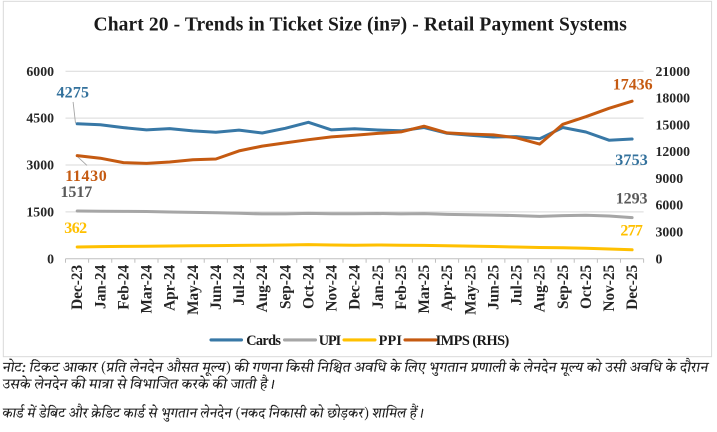  I want to click on svg-text: Jul-24, so click(239, 285).